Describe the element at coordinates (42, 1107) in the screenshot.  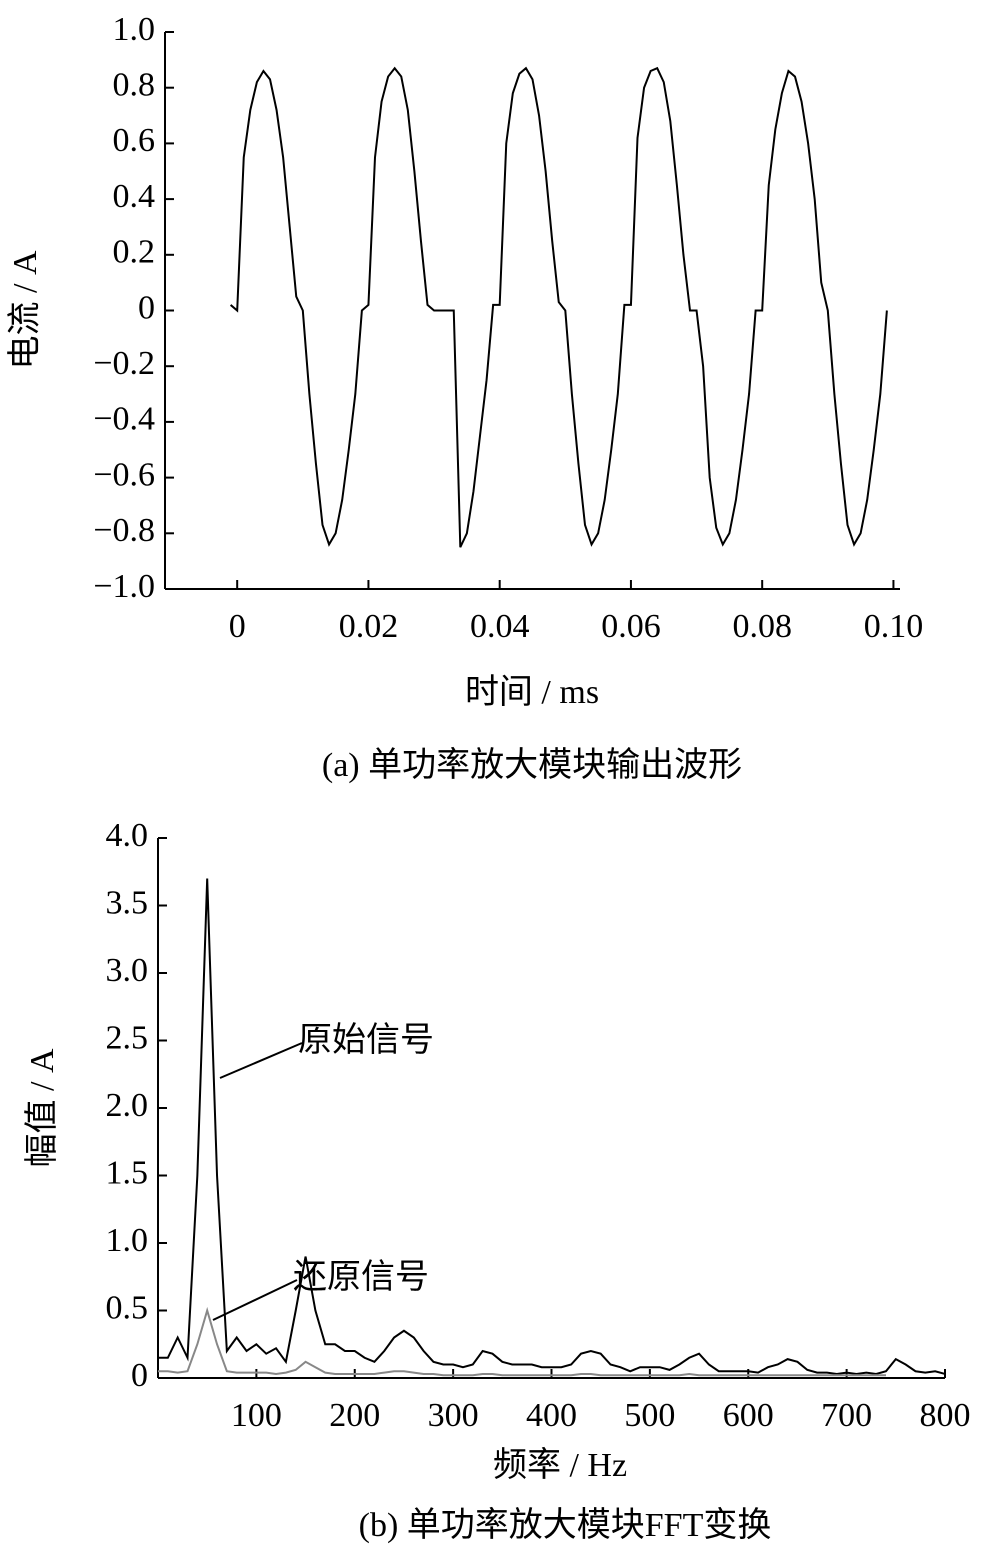
I see `y-axis-label: 幅值 / A` at that location.